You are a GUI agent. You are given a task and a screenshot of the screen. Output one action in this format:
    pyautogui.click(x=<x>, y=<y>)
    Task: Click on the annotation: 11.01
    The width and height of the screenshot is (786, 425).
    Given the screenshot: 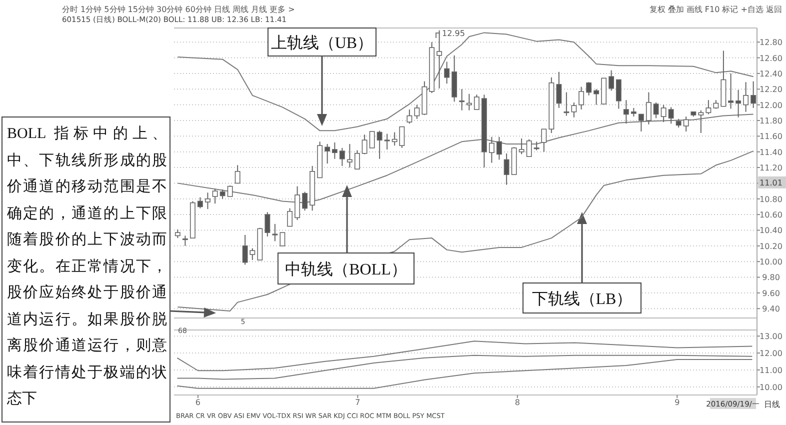 What is the action you would take?
    pyautogui.click(x=771, y=183)
    